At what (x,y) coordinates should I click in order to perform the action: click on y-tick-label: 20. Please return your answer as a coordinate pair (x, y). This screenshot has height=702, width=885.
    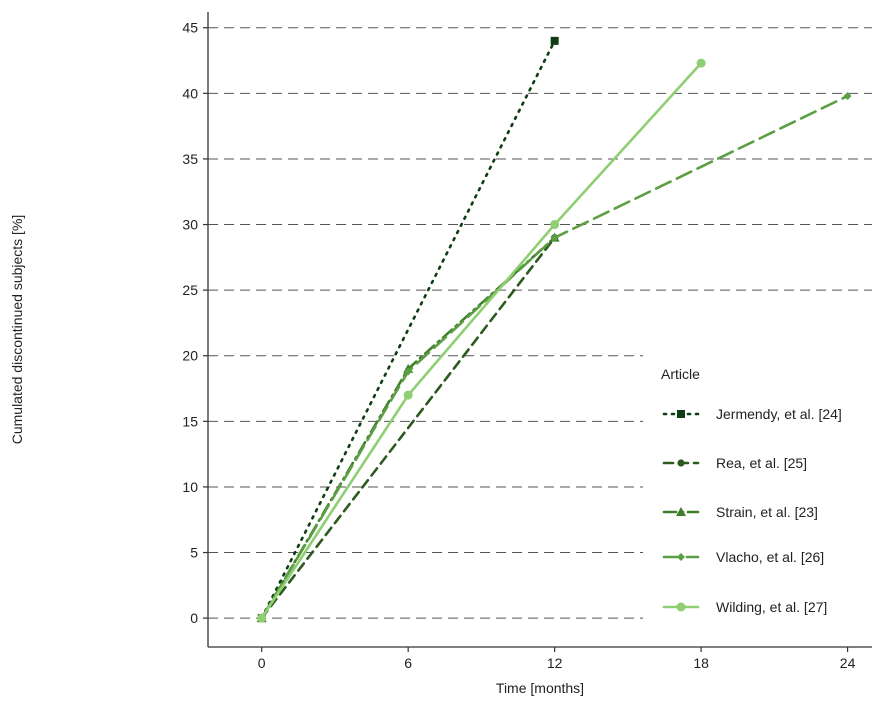
    Looking at the image, I should click on (190, 356).